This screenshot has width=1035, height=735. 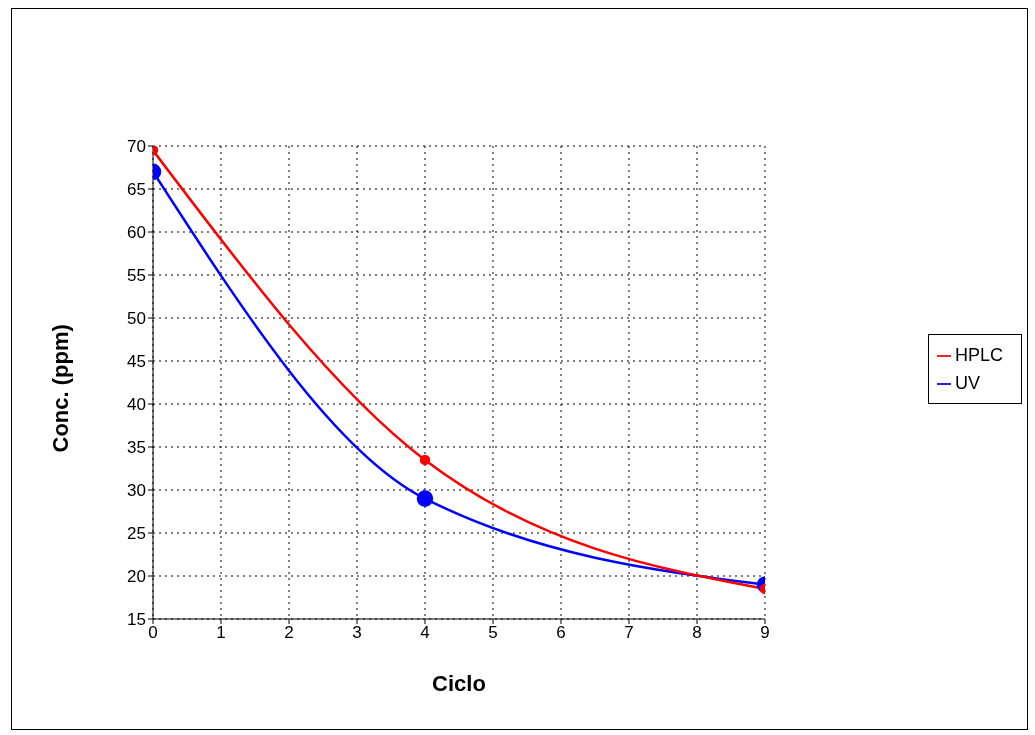 I want to click on x-tick-label: 7, so click(x=629, y=633).